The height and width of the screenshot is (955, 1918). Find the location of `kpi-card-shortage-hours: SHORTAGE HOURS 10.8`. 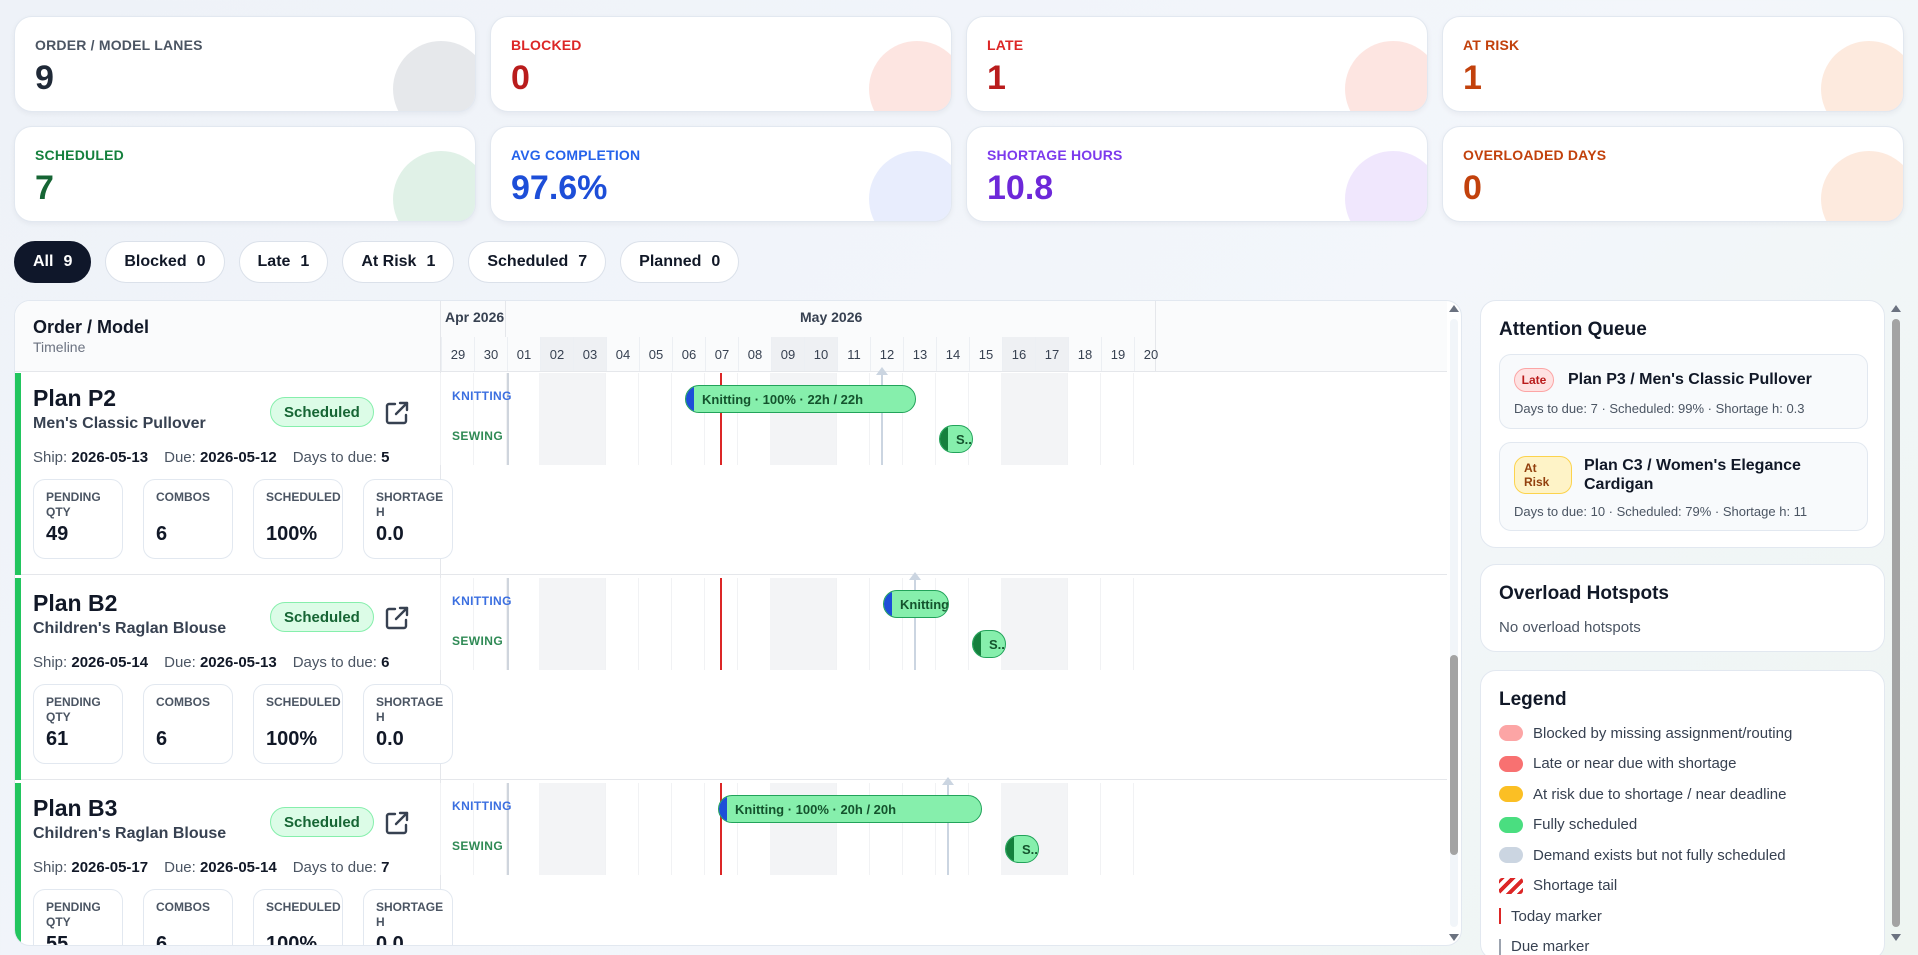

kpi-card-shortage-hours: SHORTAGE HOURS 10.8 is located at coordinates (1197, 174).